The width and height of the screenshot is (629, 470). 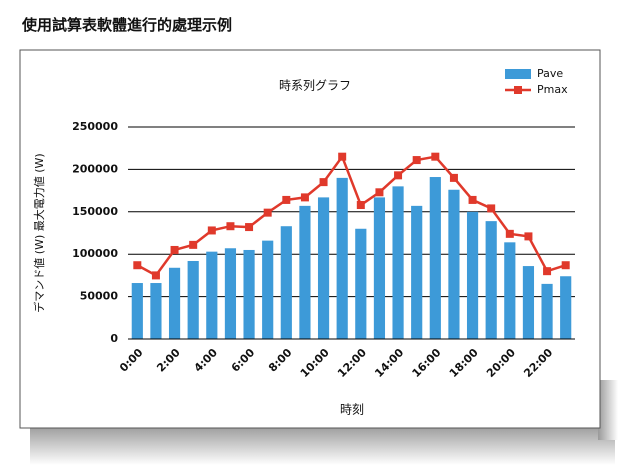 What do you see at coordinates (95, 253) in the screenshot?
I see `y-tick-label: 100000` at bounding box center [95, 253].